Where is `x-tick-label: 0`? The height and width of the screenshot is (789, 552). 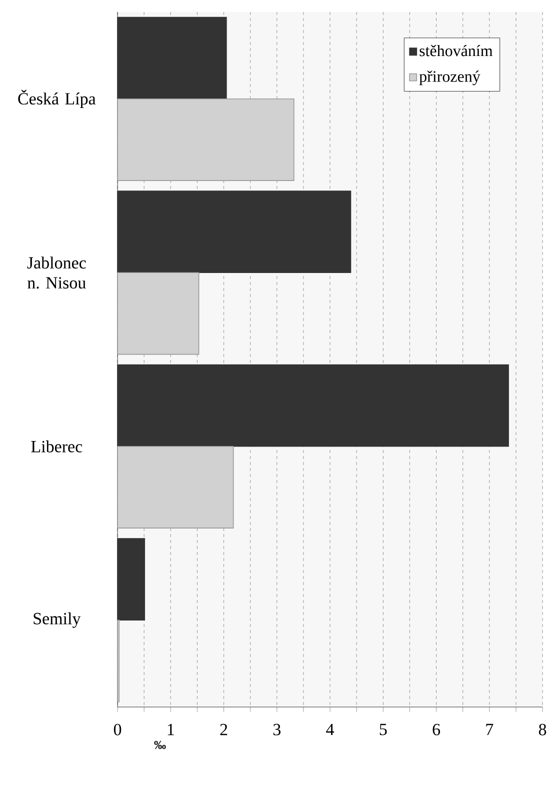 x-tick-label: 0 is located at coordinates (117, 730).